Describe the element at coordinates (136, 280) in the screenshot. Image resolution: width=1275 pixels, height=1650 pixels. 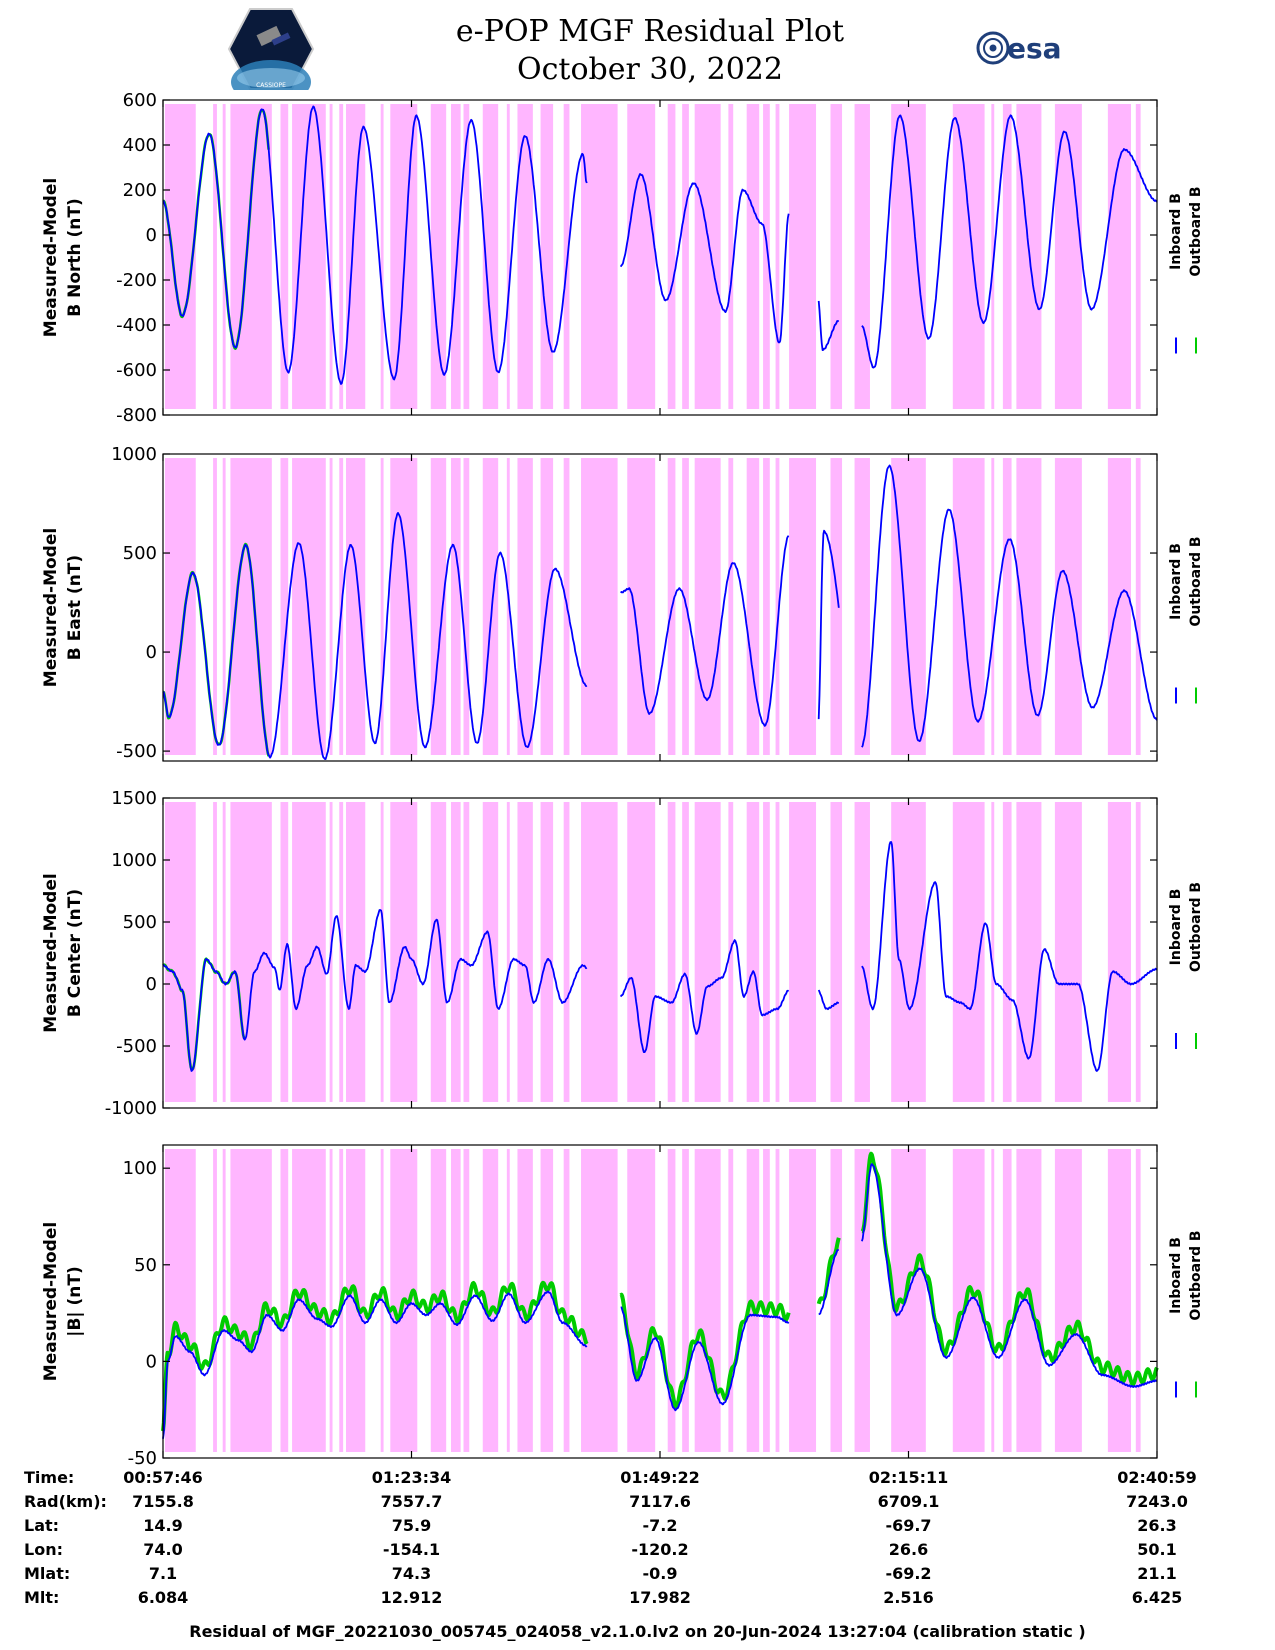
I see `y-tick-label-1-4: -200` at that location.